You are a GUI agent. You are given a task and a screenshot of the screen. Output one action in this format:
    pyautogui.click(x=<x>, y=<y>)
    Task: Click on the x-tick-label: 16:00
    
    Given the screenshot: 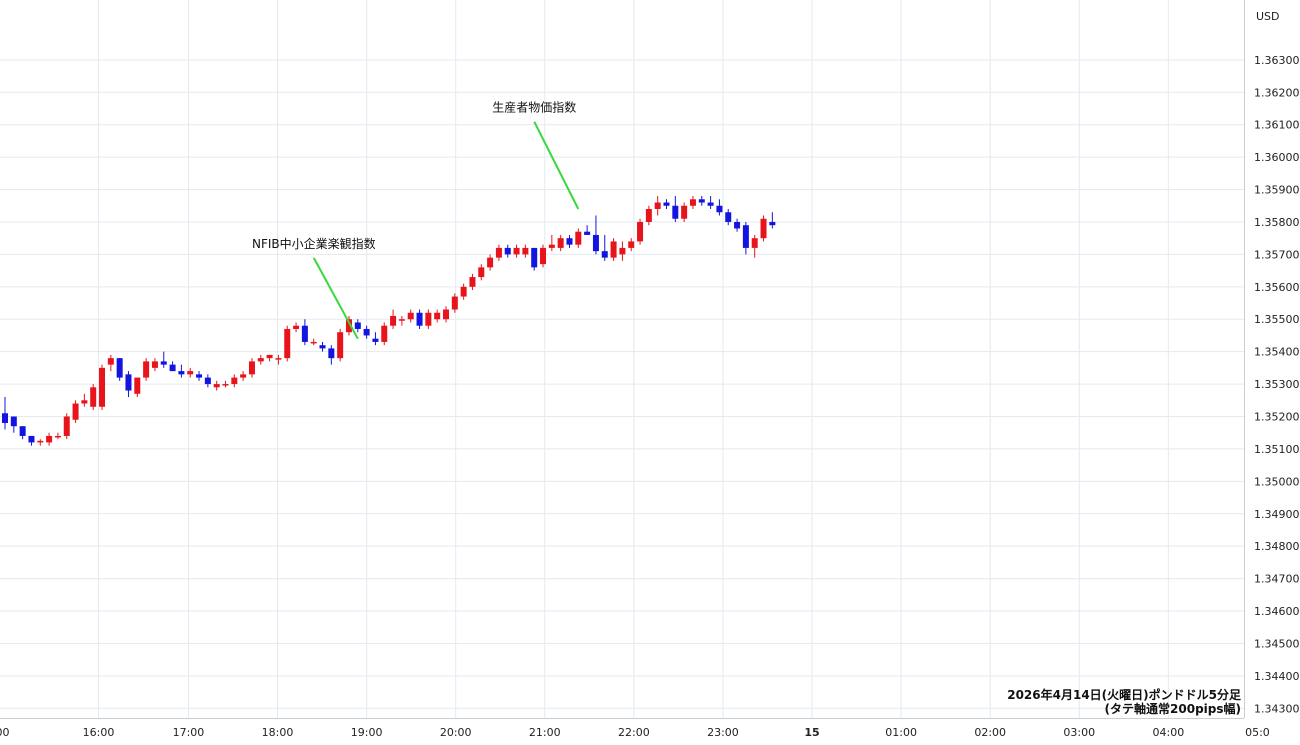 What is the action you would take?
    pyautogui.click(x=99, y=732)
    